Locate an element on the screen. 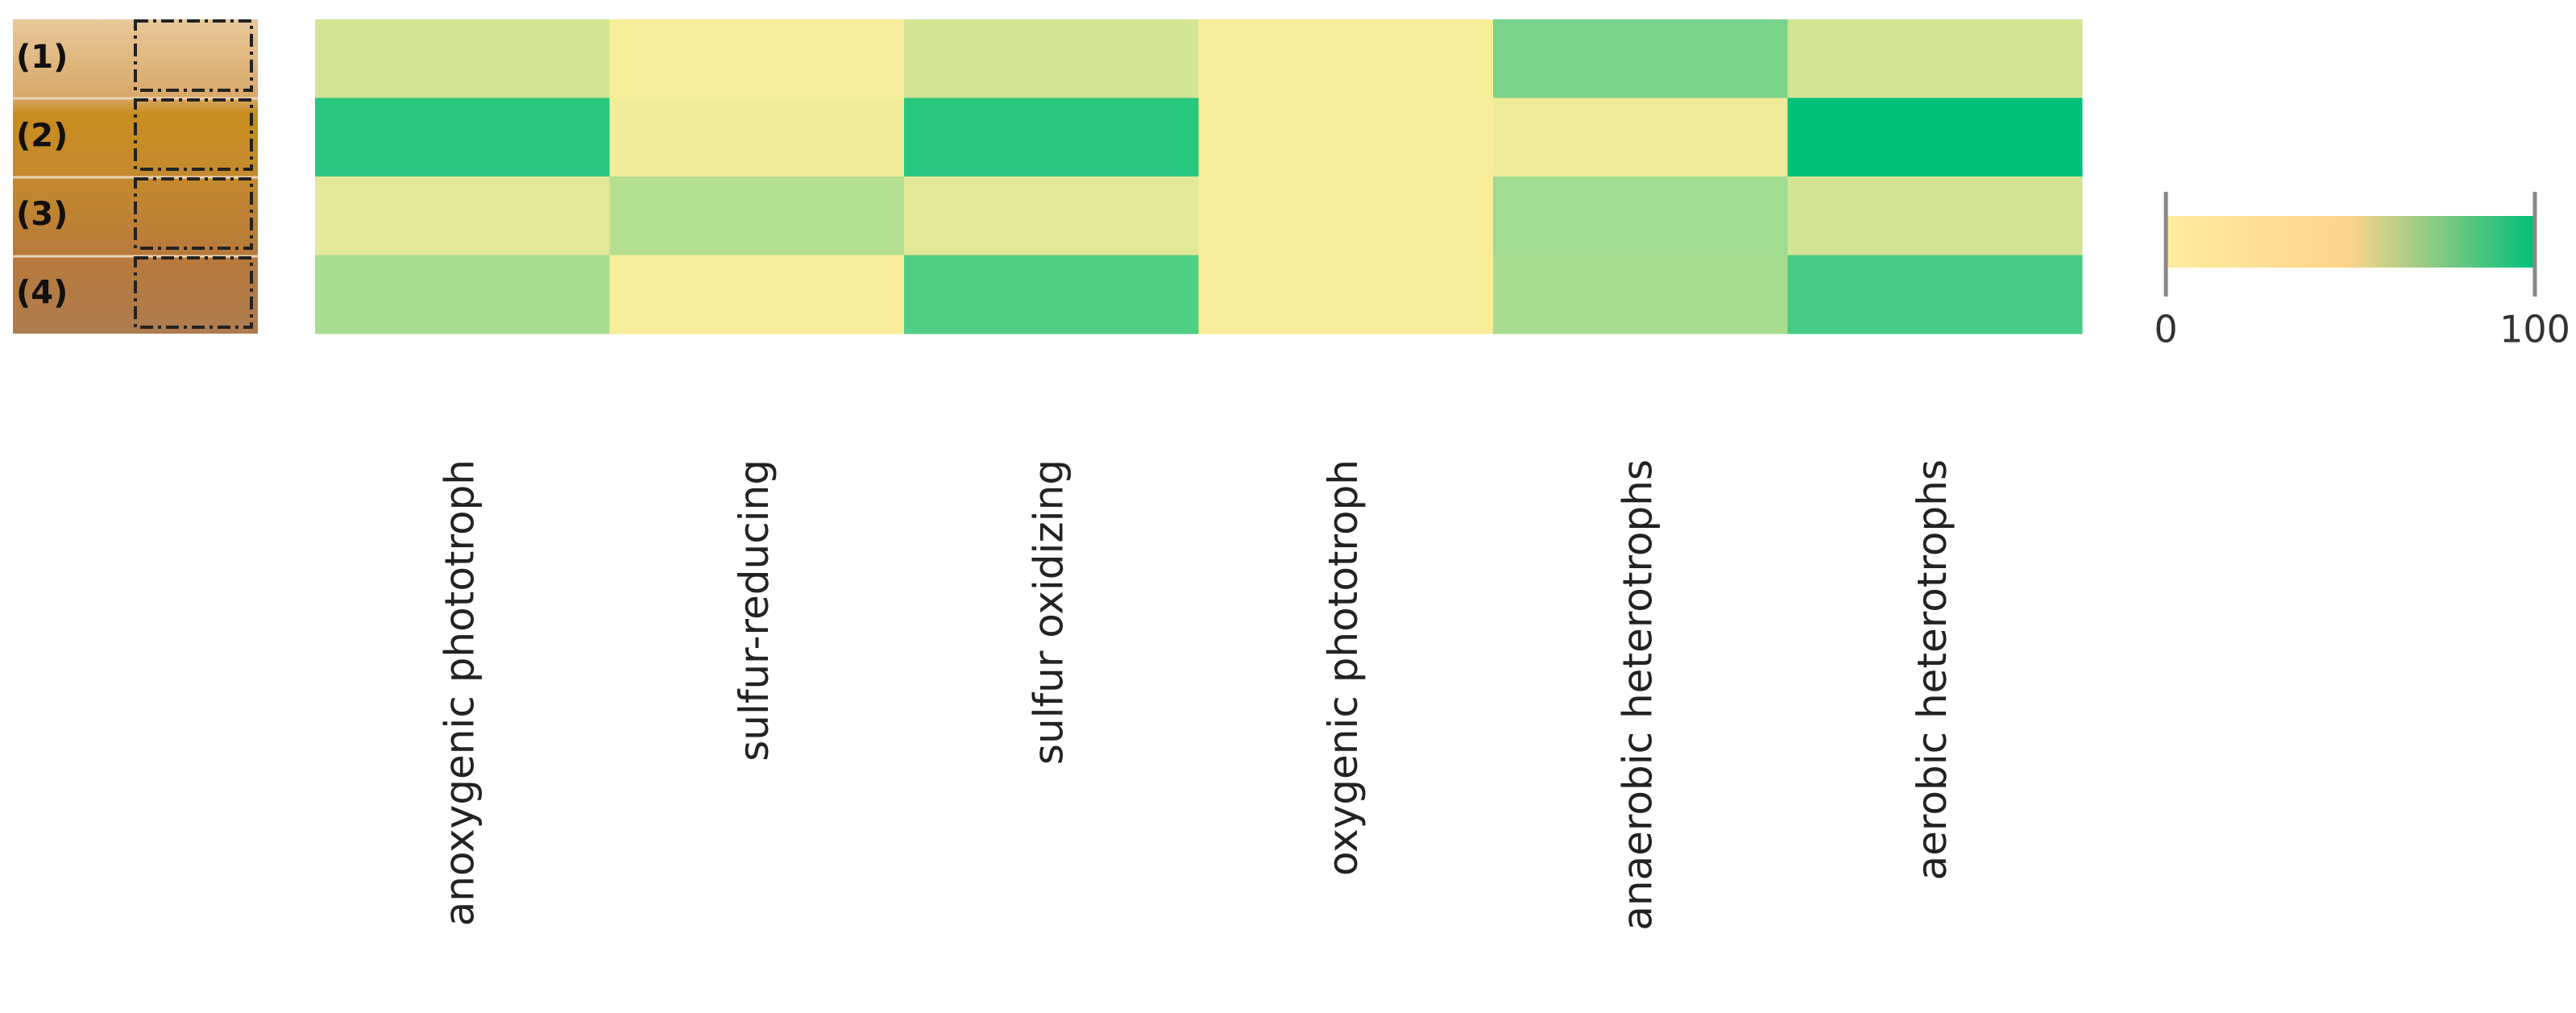 This screenshot has height=1013, width=2576. row-label: (1) is located at coordinates (42, 58).